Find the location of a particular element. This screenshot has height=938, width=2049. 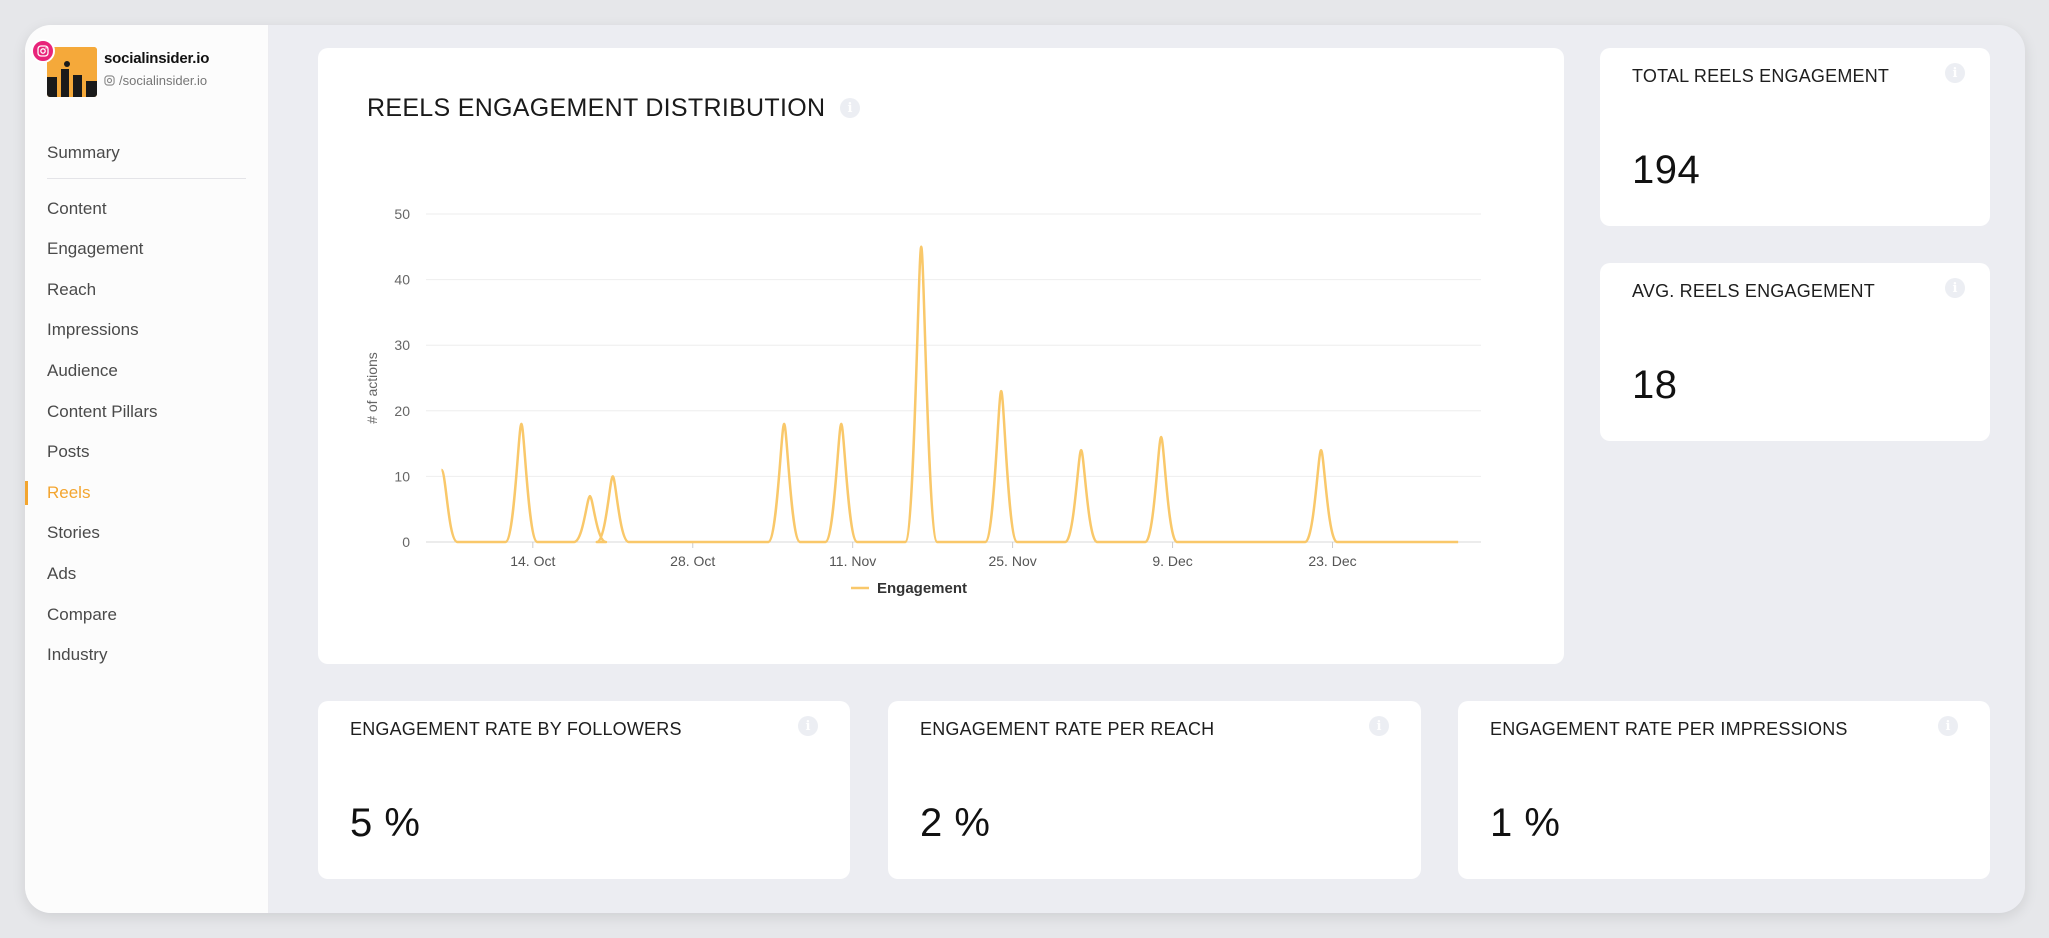

x-tick-label: 25. Nov is located at coordinates (1012, 561).